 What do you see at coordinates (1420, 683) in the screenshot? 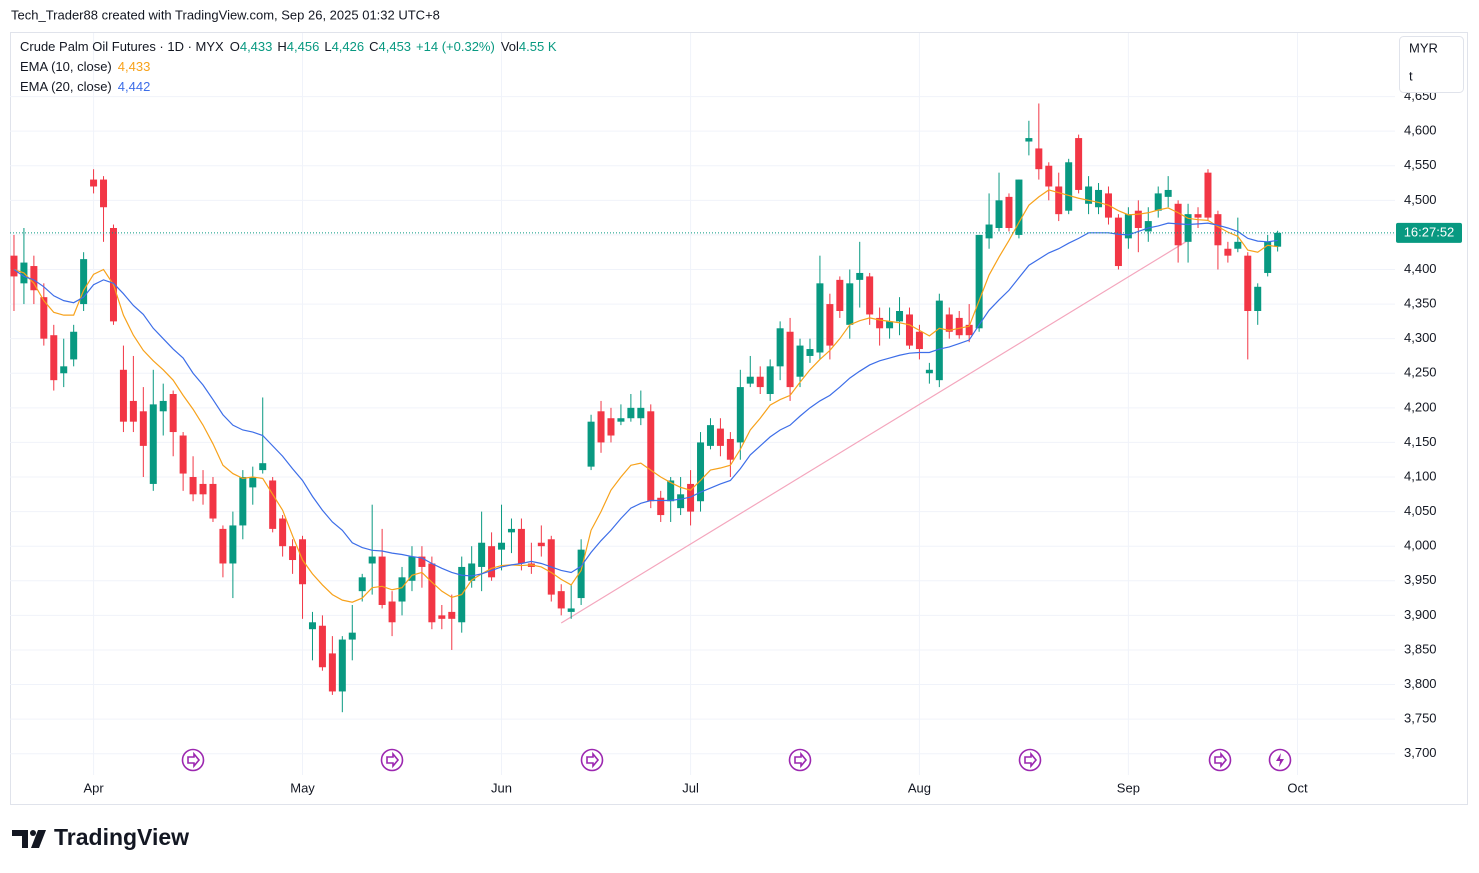
I see `y-tick-label: 3,800` at bounding box center [1420, 683].